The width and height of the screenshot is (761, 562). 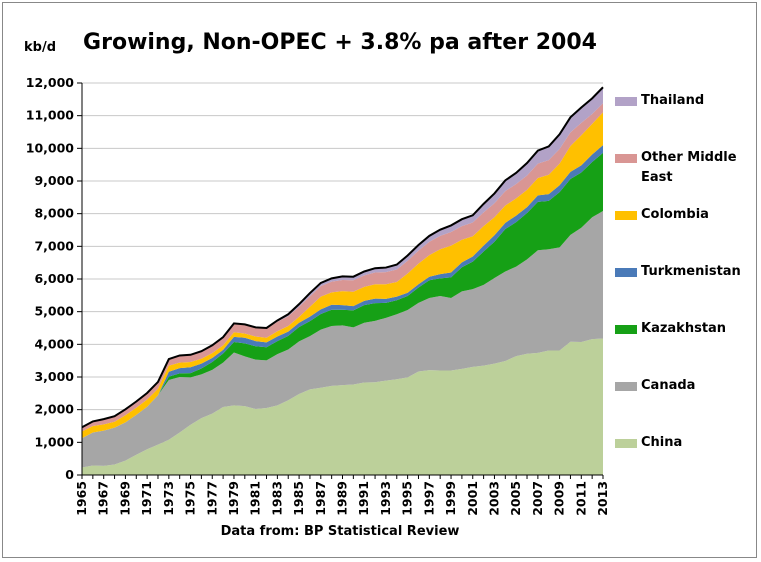 What do you see at coordinates (363, 498) in the screenshot?
I see `x-tick-label: 1991` at bounding box center [363, 498].